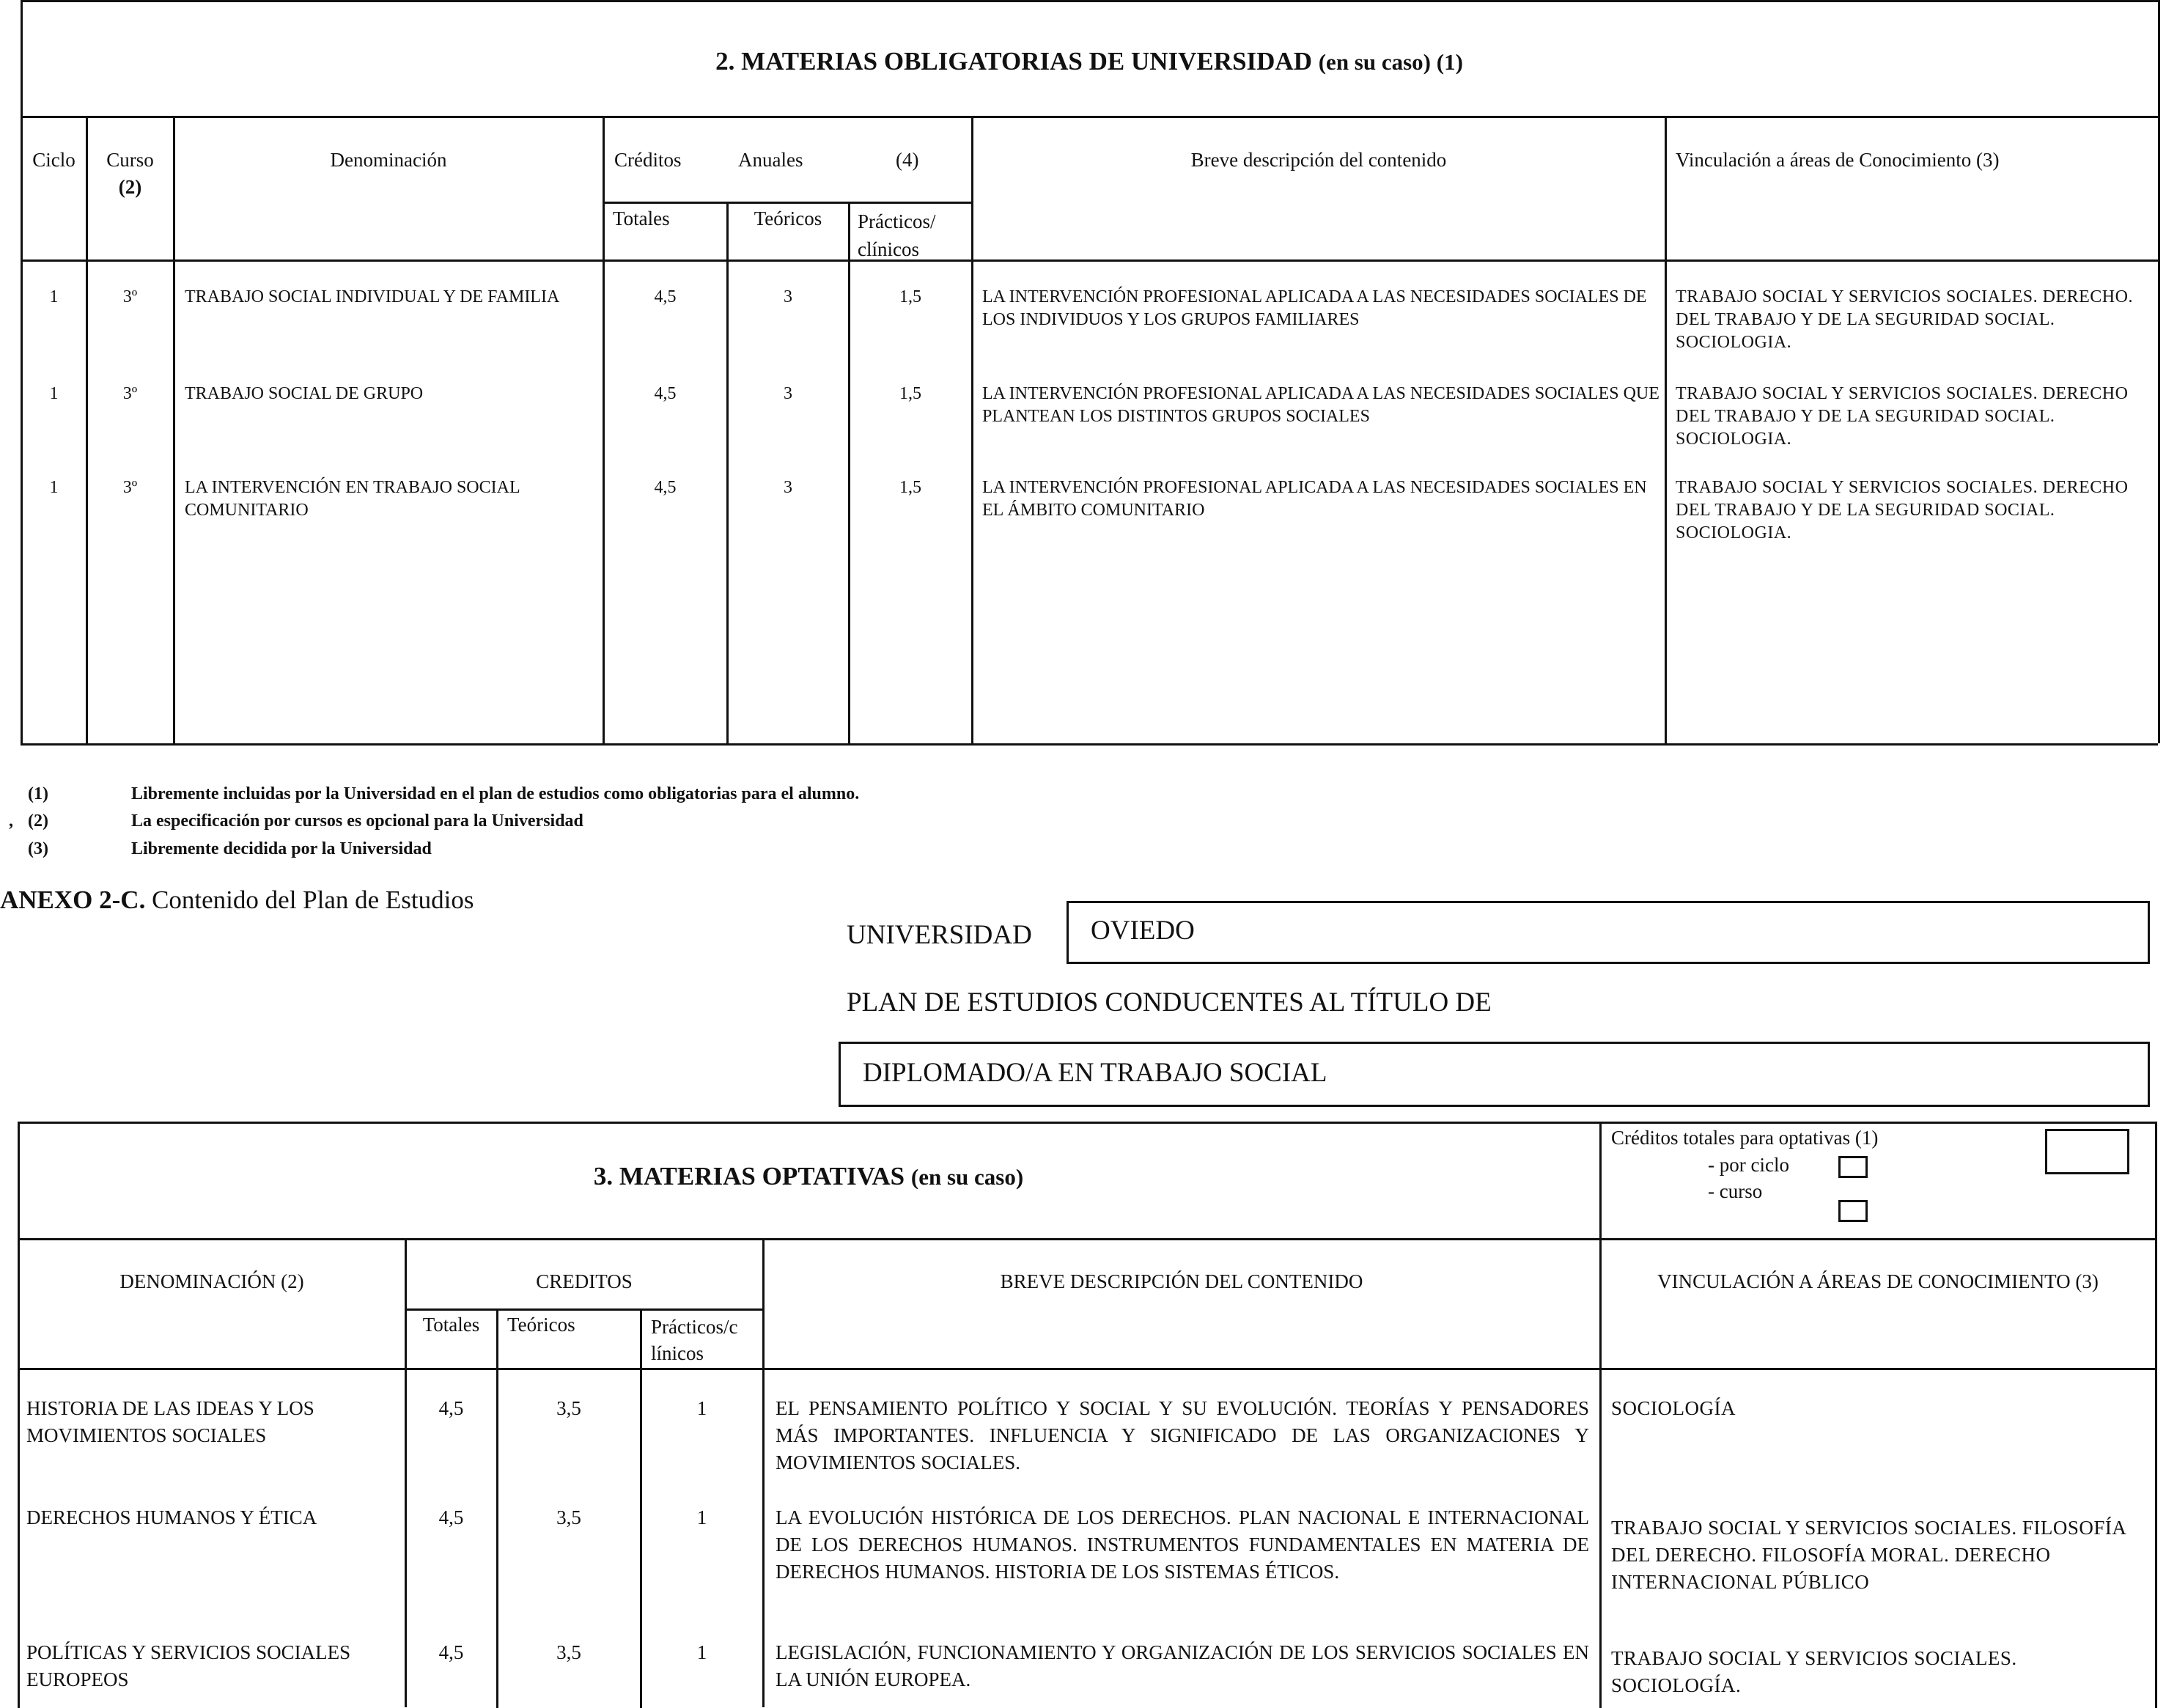 Image resolution: width=2166 pixels, height=1708 pixels. I want to click on footnote-mark: (2), so click(38, 821).